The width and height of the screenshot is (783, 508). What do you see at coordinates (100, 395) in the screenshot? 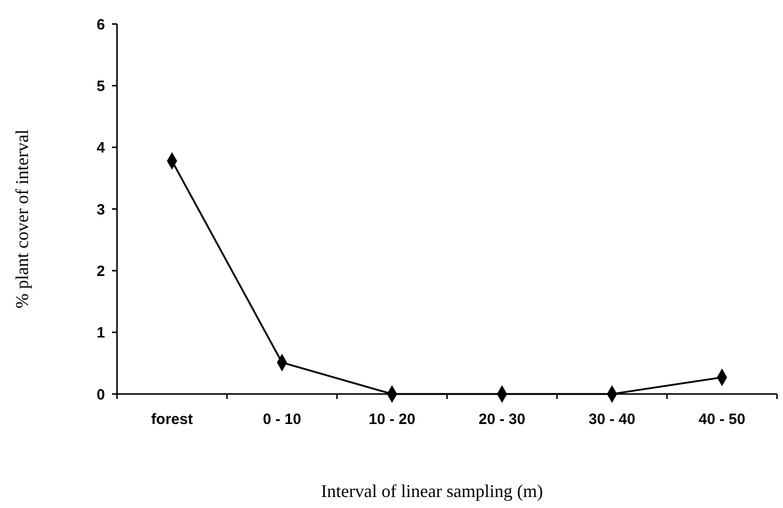
I see `y-tick-label: 0` at bounding box center [100, 395].